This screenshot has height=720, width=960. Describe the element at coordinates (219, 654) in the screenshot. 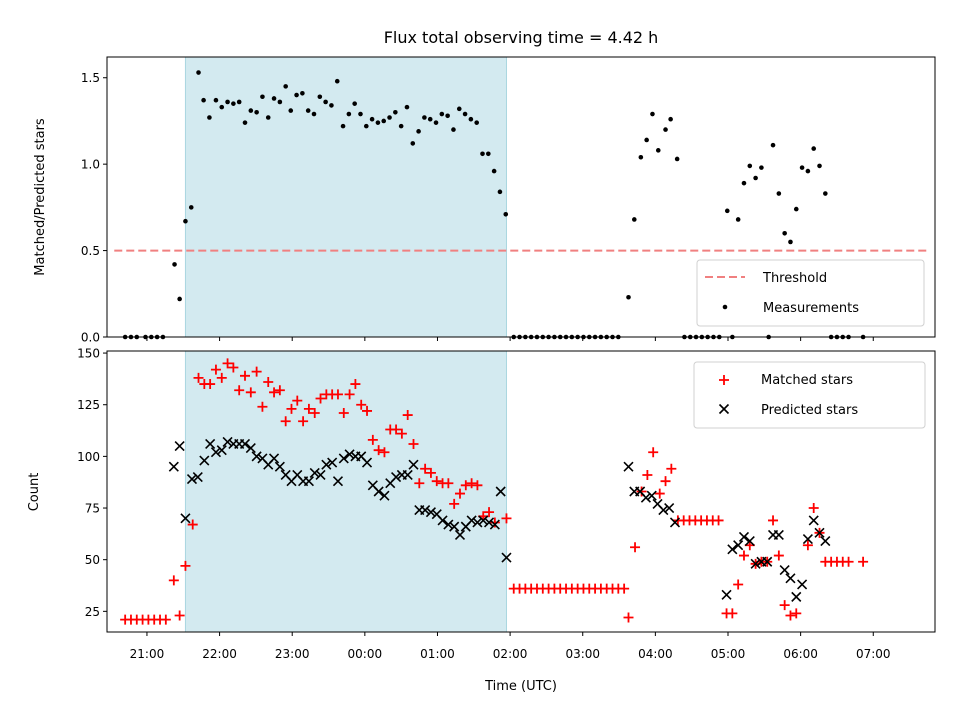

I see `x-tick-label: 22:00` at that location.